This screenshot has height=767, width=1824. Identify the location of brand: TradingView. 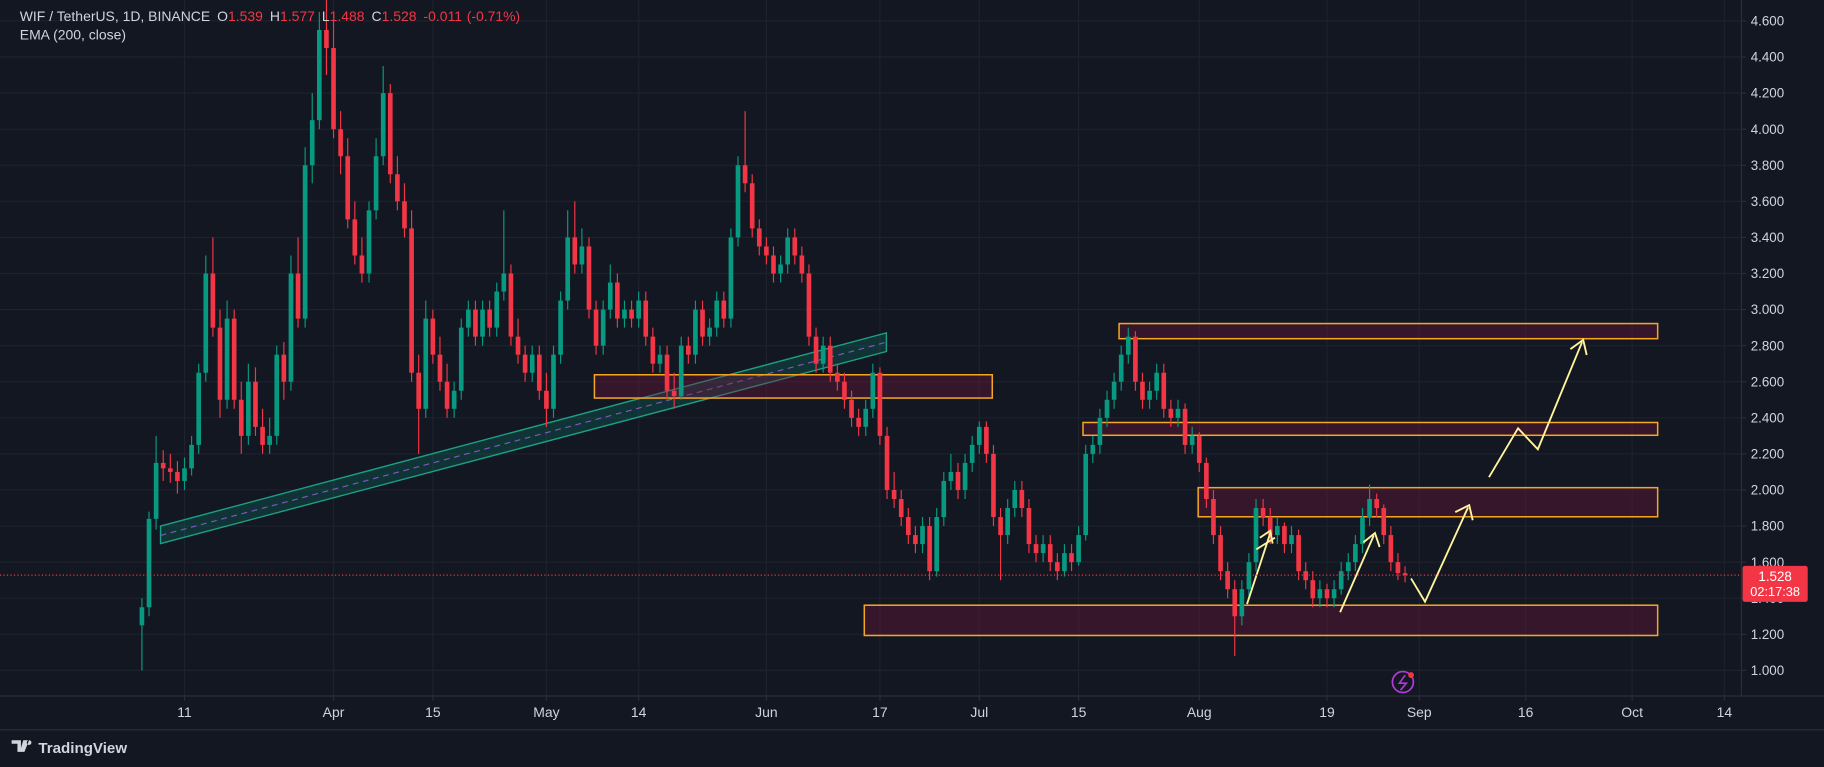
(82, 748).